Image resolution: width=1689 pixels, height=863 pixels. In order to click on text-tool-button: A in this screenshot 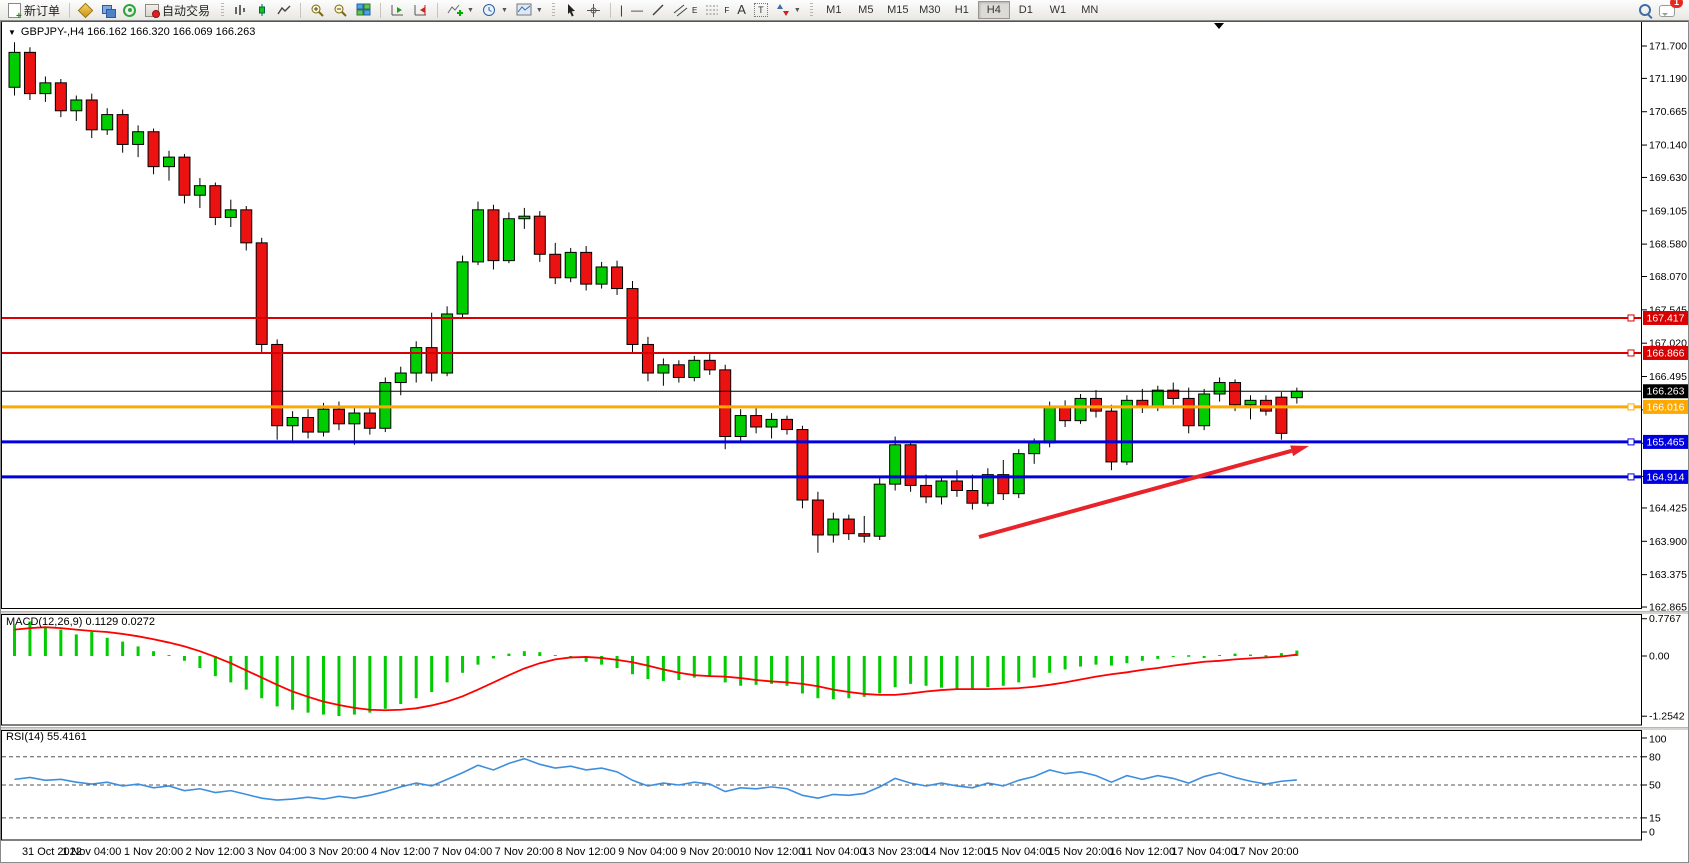, I will do `click(741, 10)`.